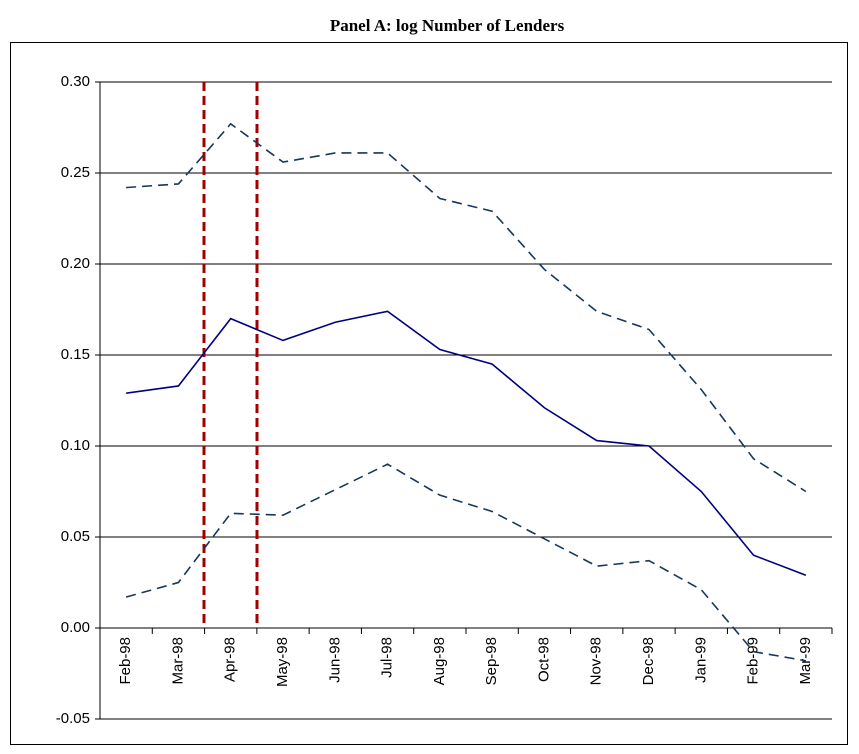 The image size is (859, 754). I want to click on y-tick-label: 0.00, so click(75, 627).